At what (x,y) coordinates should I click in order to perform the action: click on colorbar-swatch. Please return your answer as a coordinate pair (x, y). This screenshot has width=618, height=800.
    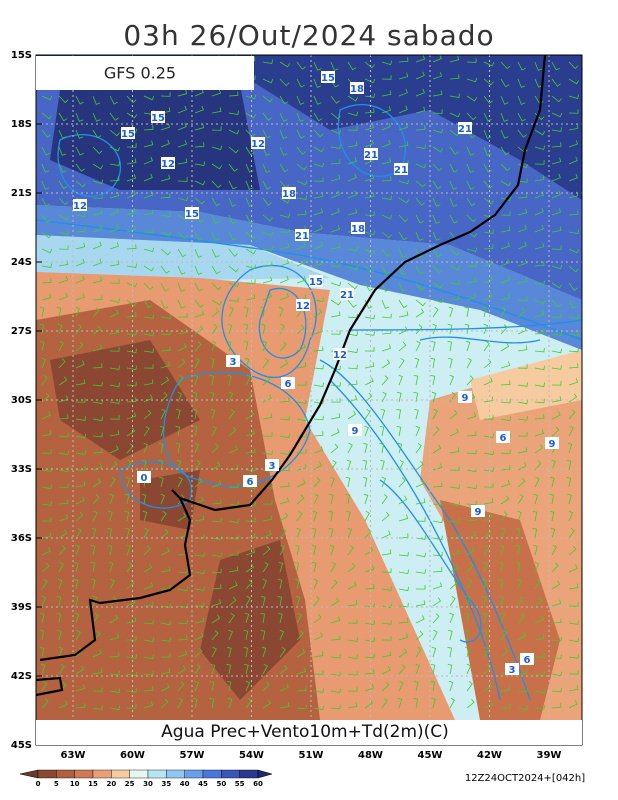
    Looking at the image, I should click on (139, 774).